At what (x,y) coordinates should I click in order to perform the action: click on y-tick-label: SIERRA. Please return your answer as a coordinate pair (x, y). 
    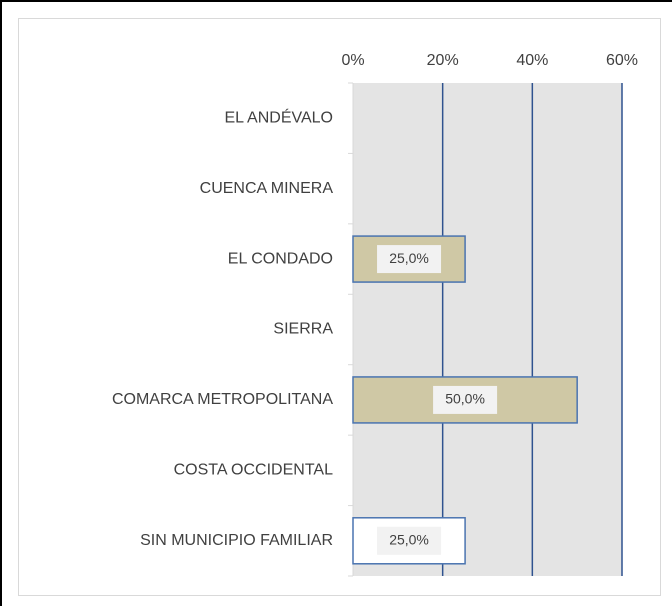
    Looking at the image, I should click on (303, 329).